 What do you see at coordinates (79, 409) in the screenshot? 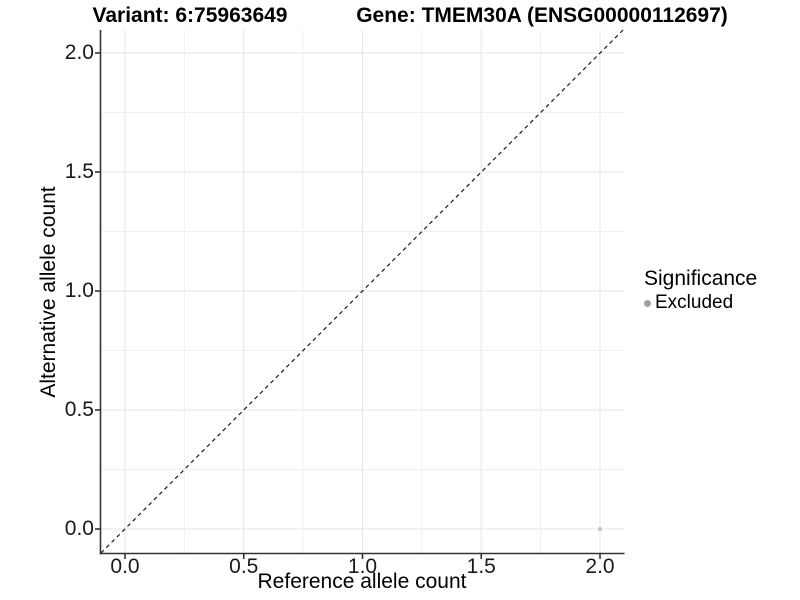
I see `y-tick-label: 0.5` at bounding box center [79, 409].